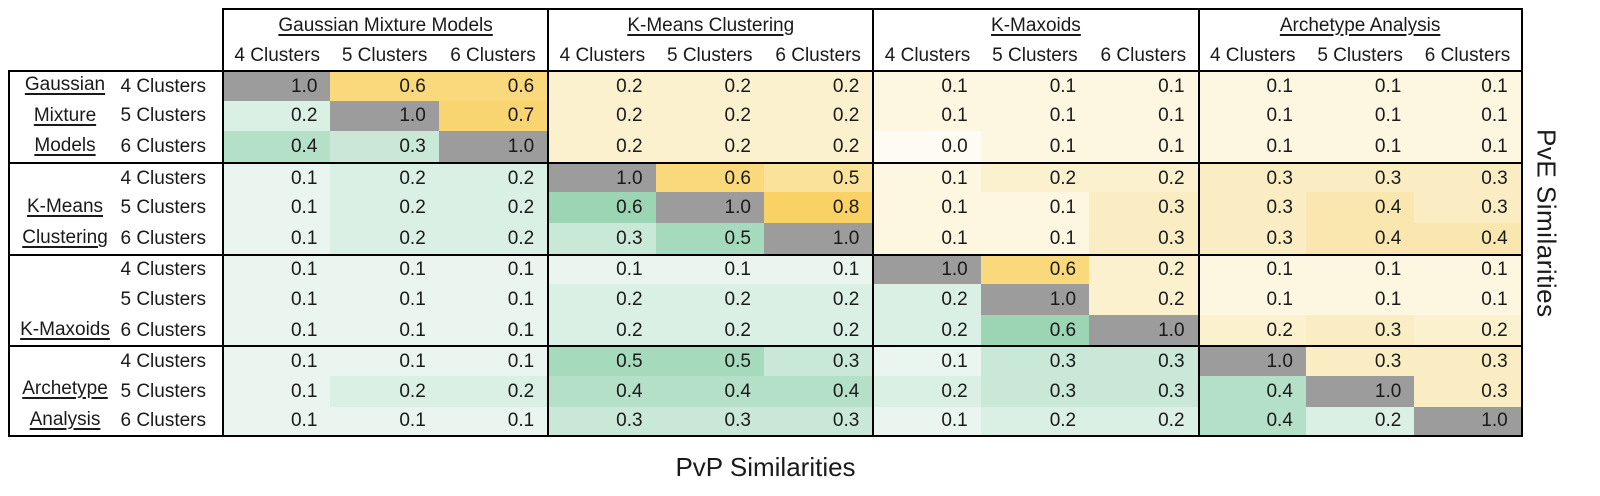 The width and height of the screenshot is (1600, 496). I want to click on col-group-header: Archetype Analysis, so click(1360, 24).